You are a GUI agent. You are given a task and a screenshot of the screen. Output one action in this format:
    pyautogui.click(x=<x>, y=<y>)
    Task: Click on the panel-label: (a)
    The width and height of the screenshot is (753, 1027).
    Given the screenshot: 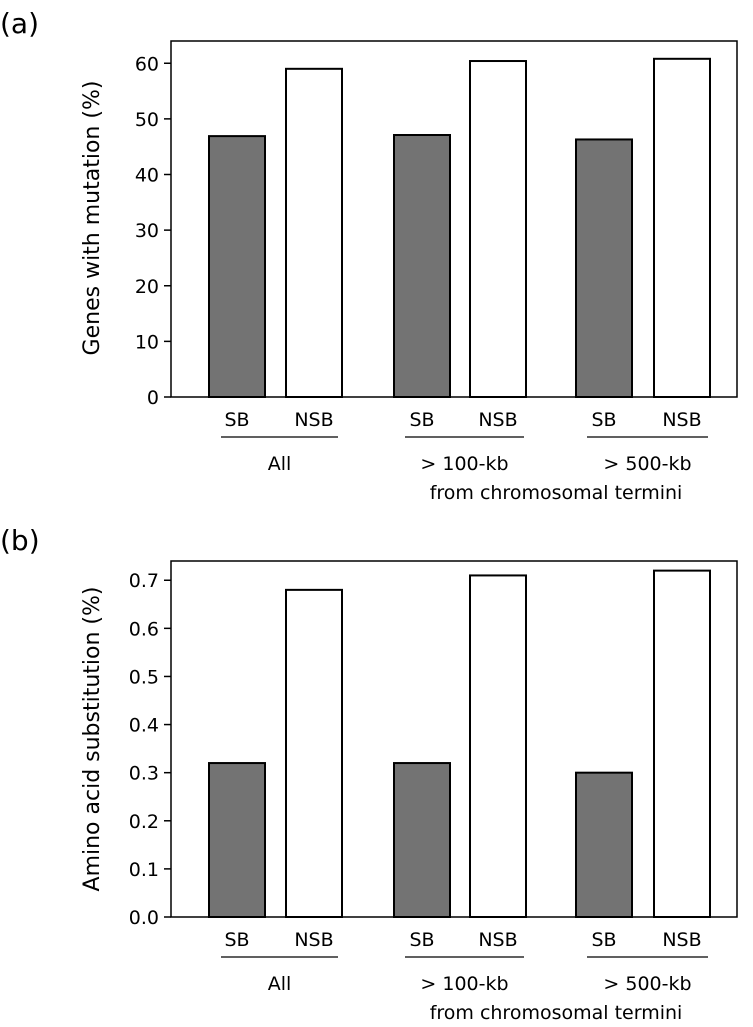 What is the action you would take?
    pyautogui.click(x=19, y=23)
    